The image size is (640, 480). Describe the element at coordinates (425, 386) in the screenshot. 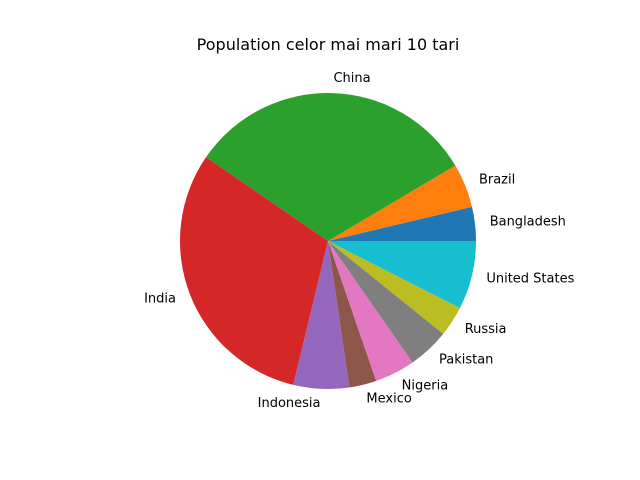

I see `pie-label-nigeria: Nigeria` at that location.